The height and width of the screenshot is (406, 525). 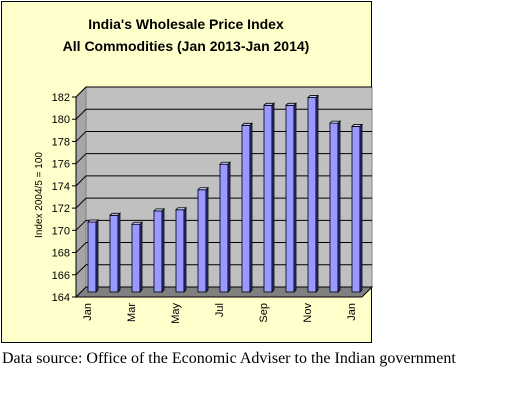 I want to click on x-tick-label: Sep, so click(x=264, y=313).